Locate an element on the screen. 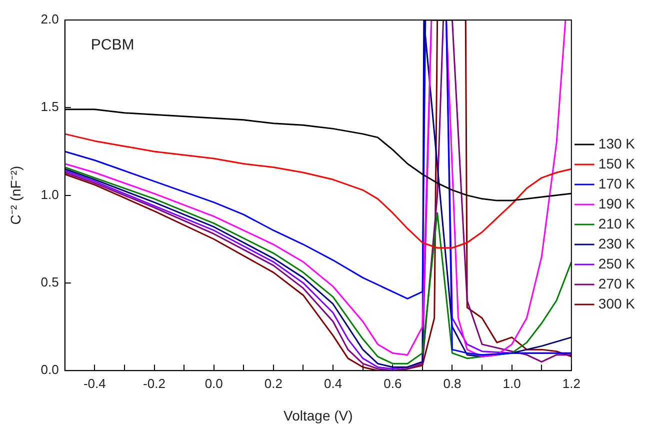  legend-label: 170 K is located at coordinates (617, 183).